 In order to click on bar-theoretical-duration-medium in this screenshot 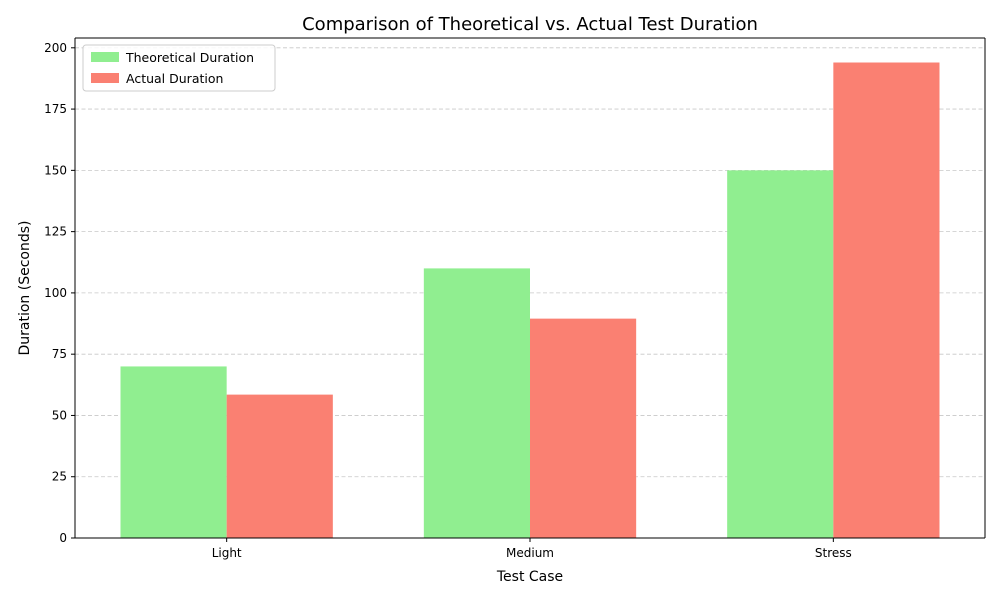, I will do `click(476, 403)`.